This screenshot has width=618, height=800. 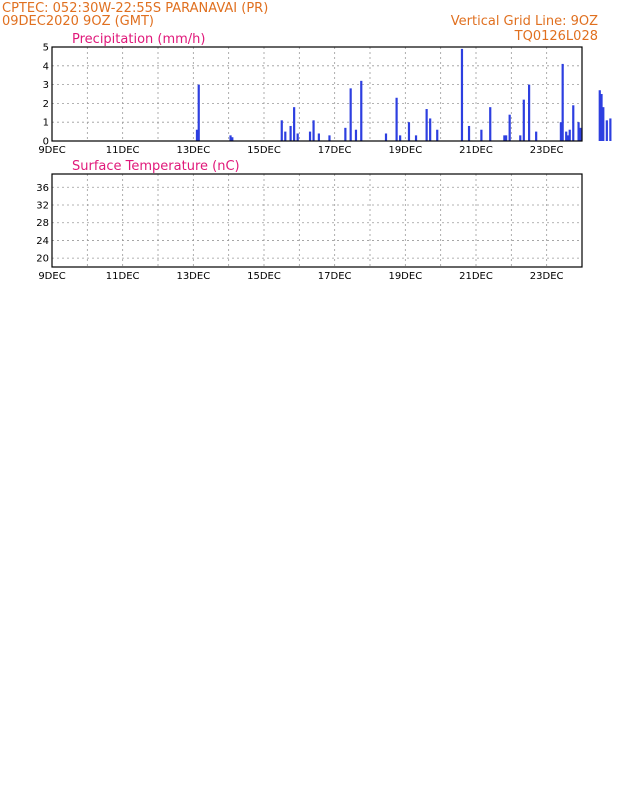 What do you see at coordinates (156, 166) in the screenshot?
I see `panel-title: Surface Temperature (nC)` at bounding box center [156, 166].